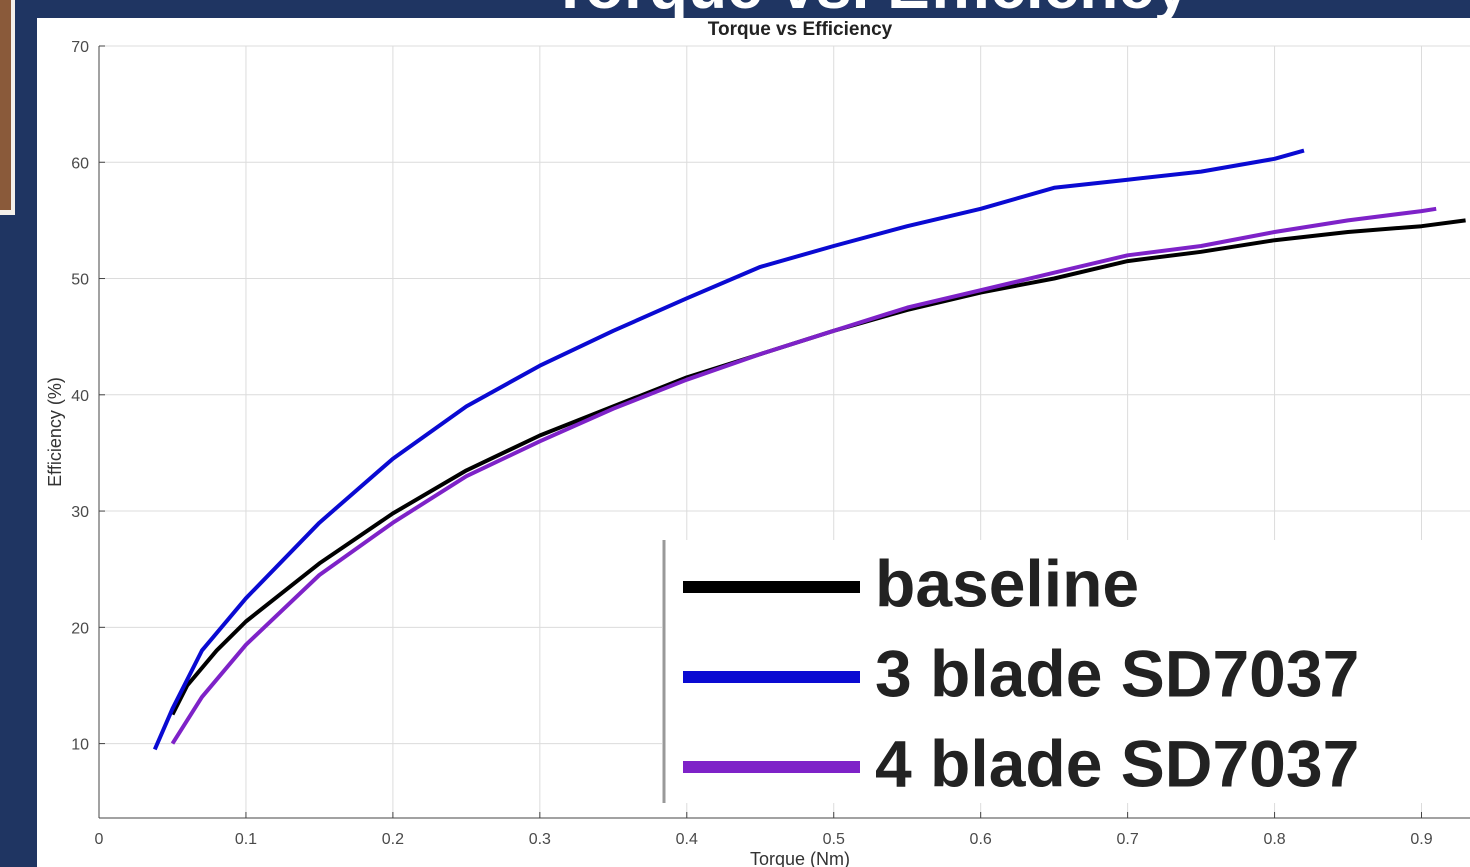  I want to click on x-axis-label: Torque (Nm), so click(800, 858).